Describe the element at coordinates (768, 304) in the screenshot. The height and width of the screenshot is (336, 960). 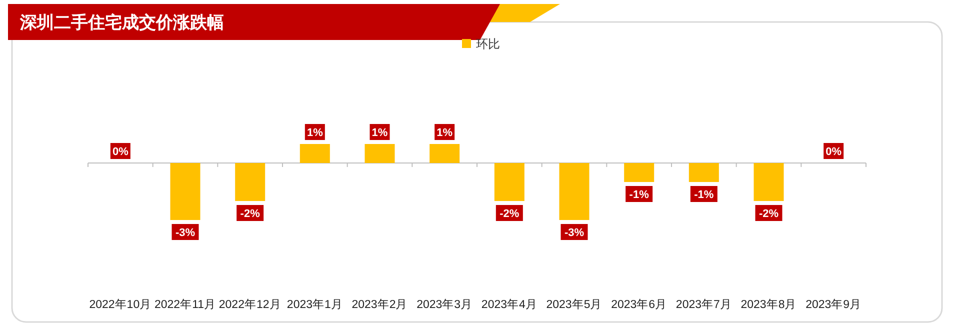
I see `x-tick-label: 2023年8月` at that location.